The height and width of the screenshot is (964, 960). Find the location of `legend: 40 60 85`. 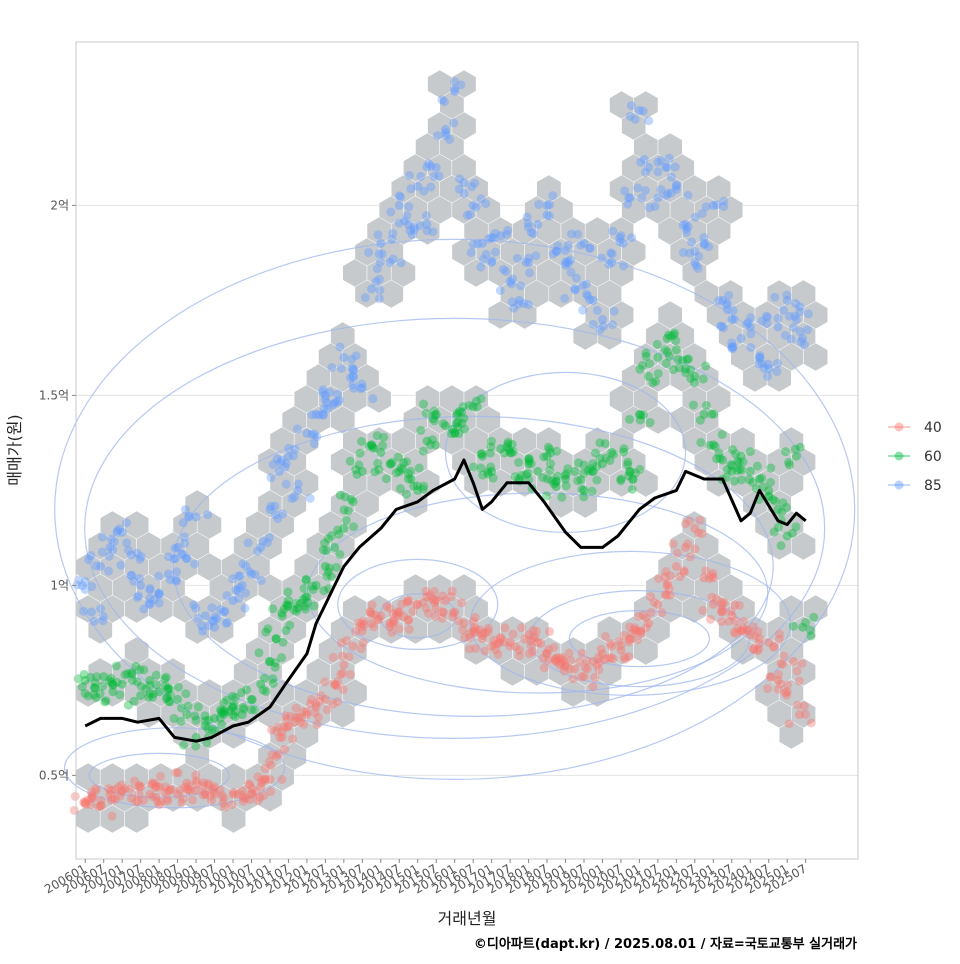

legend: 40 60 85 is located at coordinates (915, 457).